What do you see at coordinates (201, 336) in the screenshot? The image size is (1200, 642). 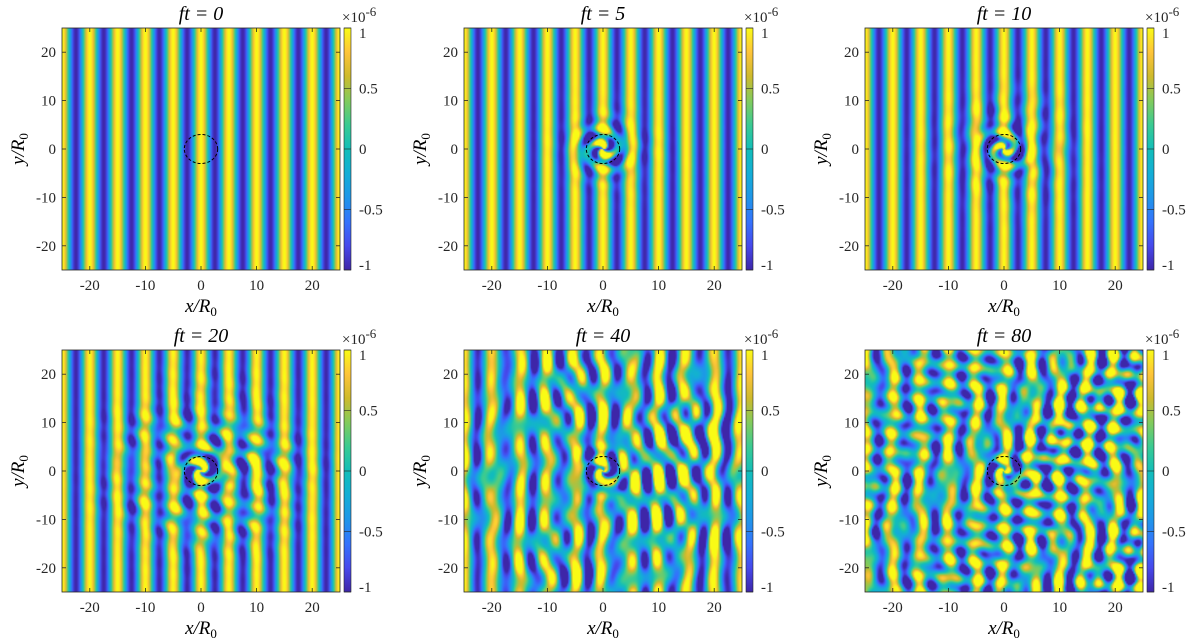 I see `panel-title: ft = 20` at bounding box center [201, 336].